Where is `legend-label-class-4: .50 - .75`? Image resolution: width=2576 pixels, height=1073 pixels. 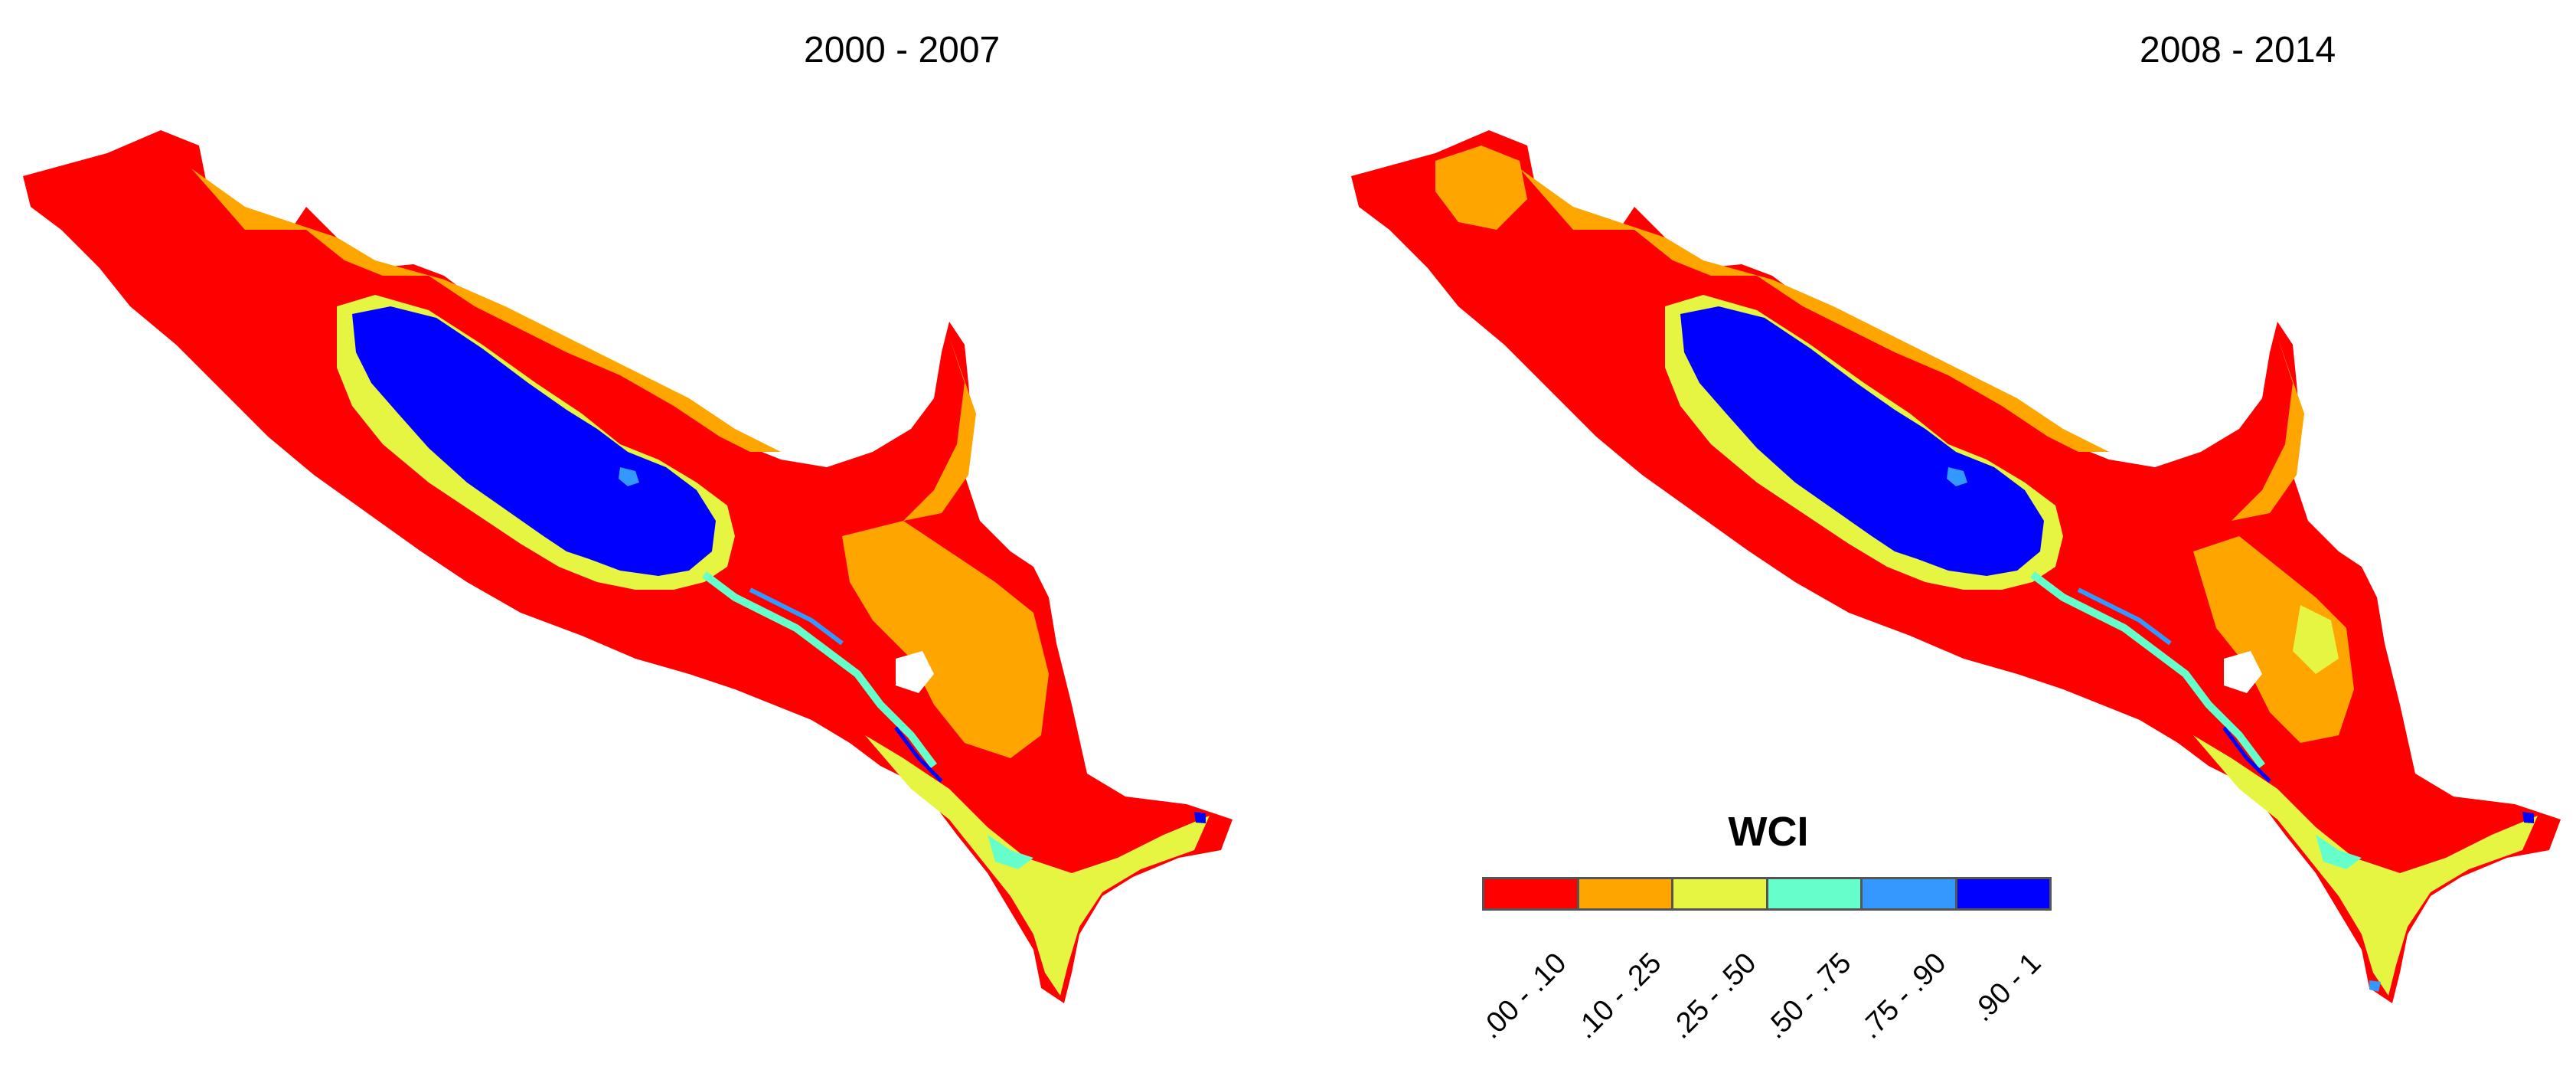
legend-label-class-4: .50 - .75 is located at coordinates (1808, 996).